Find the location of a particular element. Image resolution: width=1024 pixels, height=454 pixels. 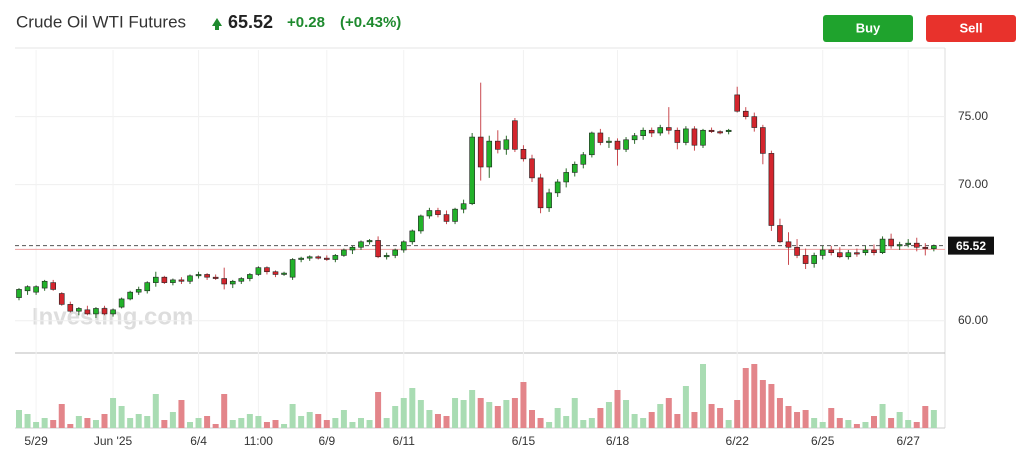

buy-button is located at coordinates (868, 28).